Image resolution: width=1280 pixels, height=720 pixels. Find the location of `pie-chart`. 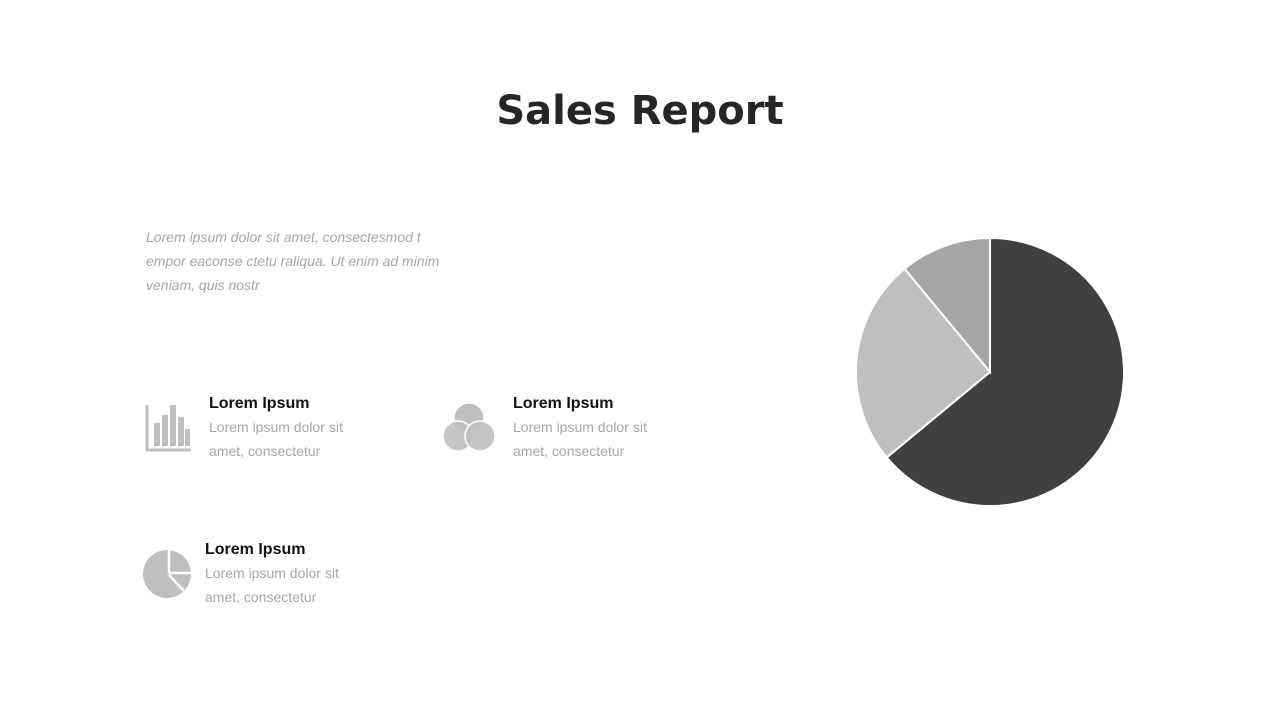

pie-chart is located at coordinates (990, 371).